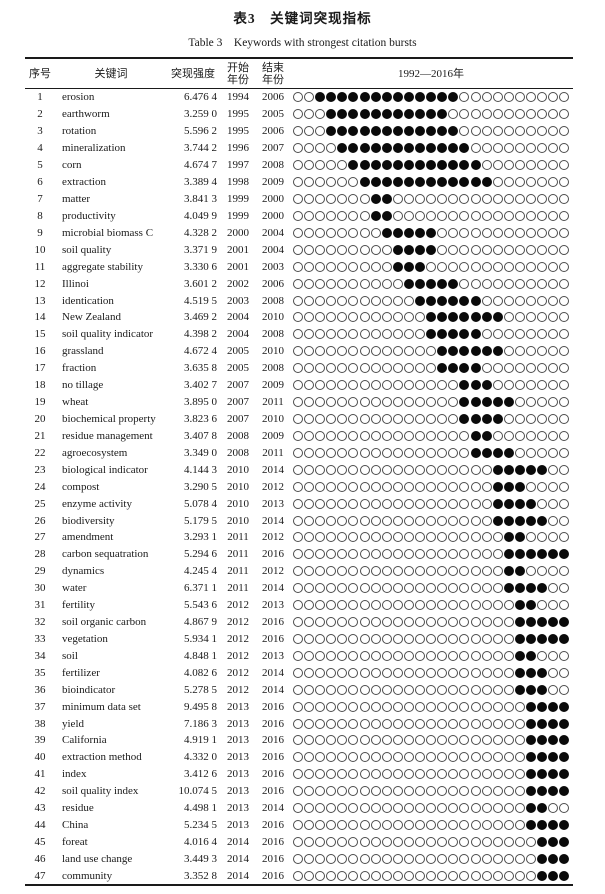 This screenshot has height=894, width=605. I want to click on row-index: 36, so click(40, 689).